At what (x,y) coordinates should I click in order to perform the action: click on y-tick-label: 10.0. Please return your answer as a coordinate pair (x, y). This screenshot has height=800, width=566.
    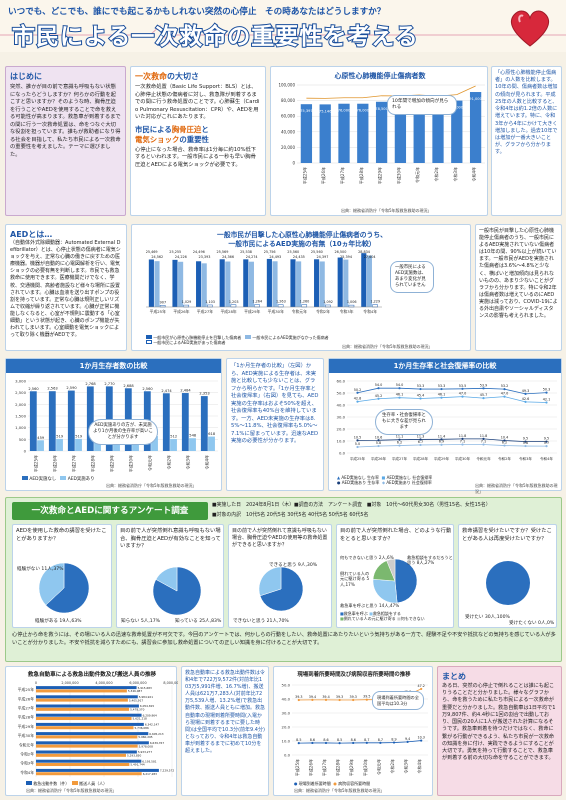
    Looking at the image, I should click on (286, 741).